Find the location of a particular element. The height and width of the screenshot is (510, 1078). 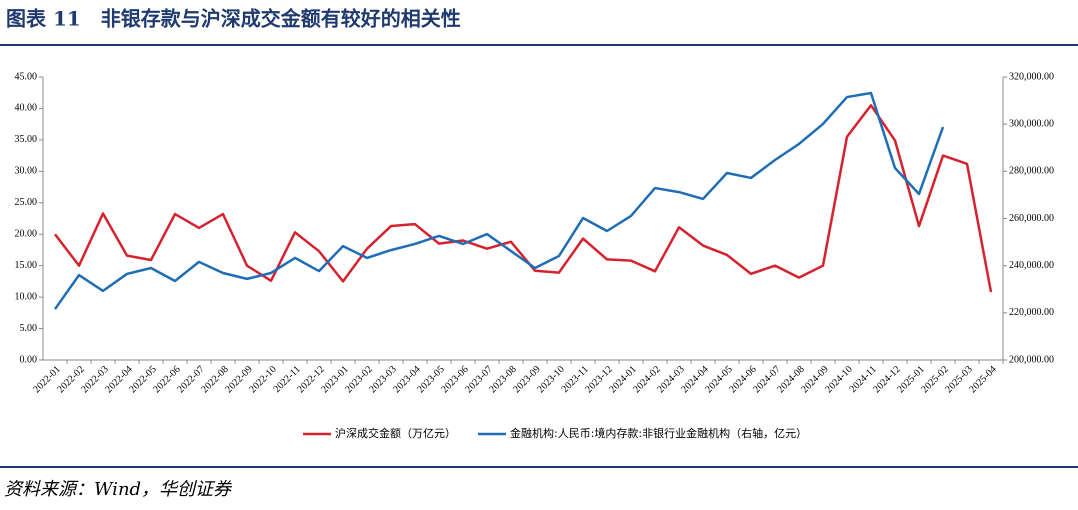

y-tick-label: 35.00 is located at coordinates (26, 139).